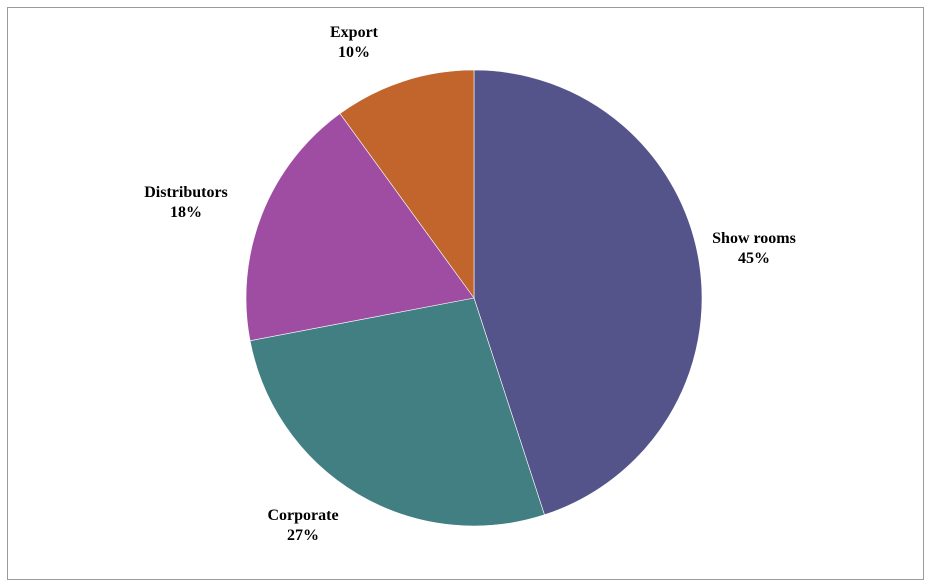  I want to click on data-label-category-corporate: Corporate, so click(302, 515).